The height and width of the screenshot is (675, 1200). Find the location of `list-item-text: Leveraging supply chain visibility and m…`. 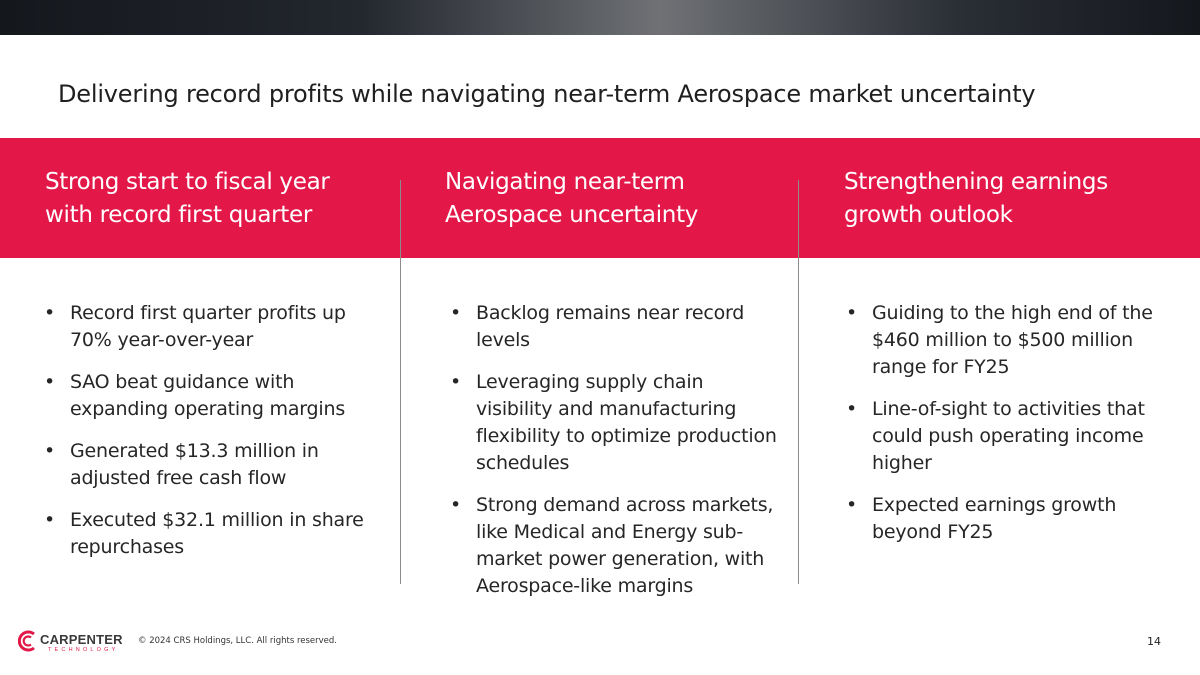

list-item-text: Leveraging supply chain visibility and m… is located at coordinates (626, 422).